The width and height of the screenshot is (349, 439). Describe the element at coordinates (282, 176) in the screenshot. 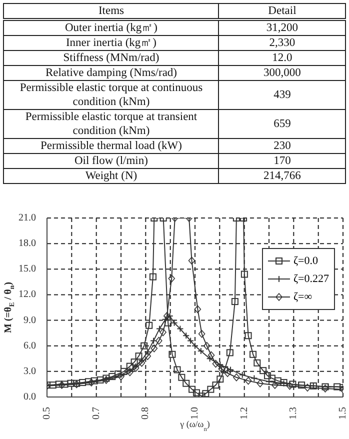

I see `text: 214,766` at that location.